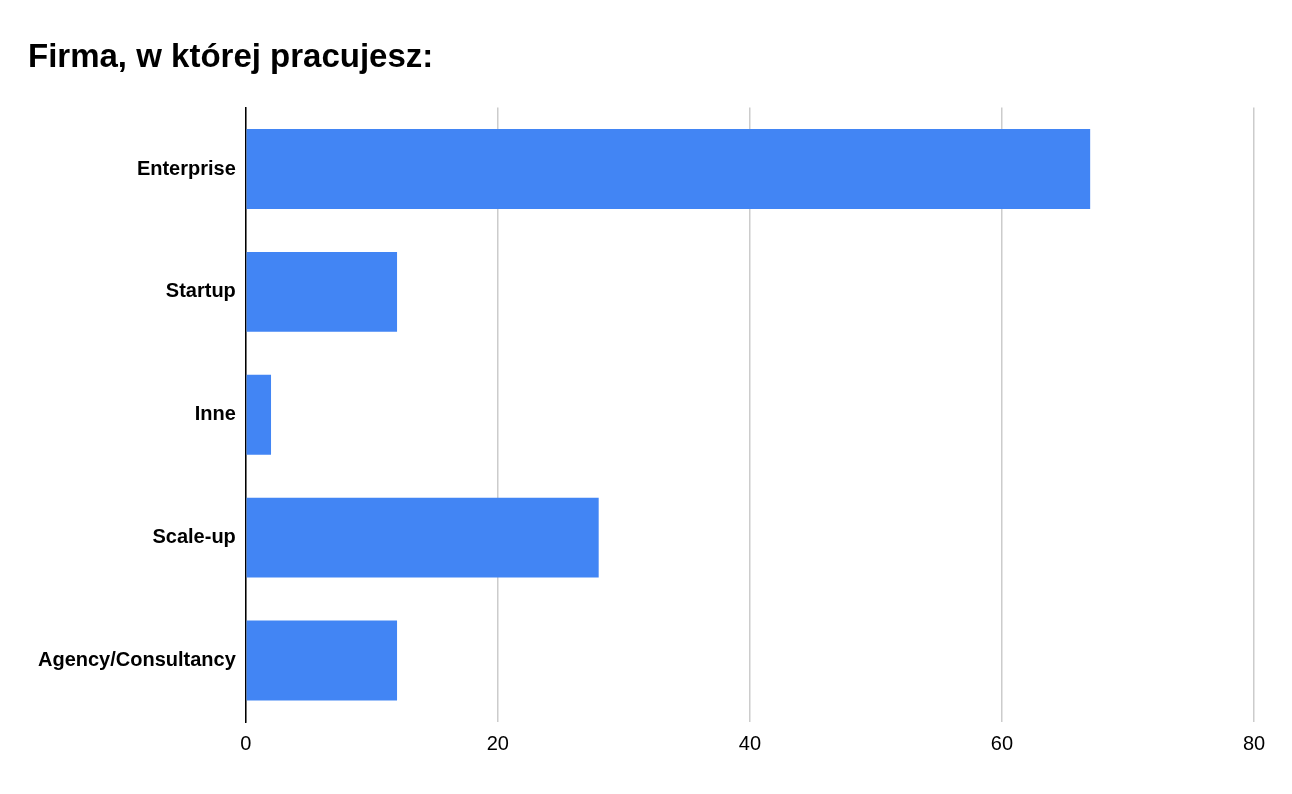  I want to click on y-tick-label: Agency/Consultancy, so click(137, 659).